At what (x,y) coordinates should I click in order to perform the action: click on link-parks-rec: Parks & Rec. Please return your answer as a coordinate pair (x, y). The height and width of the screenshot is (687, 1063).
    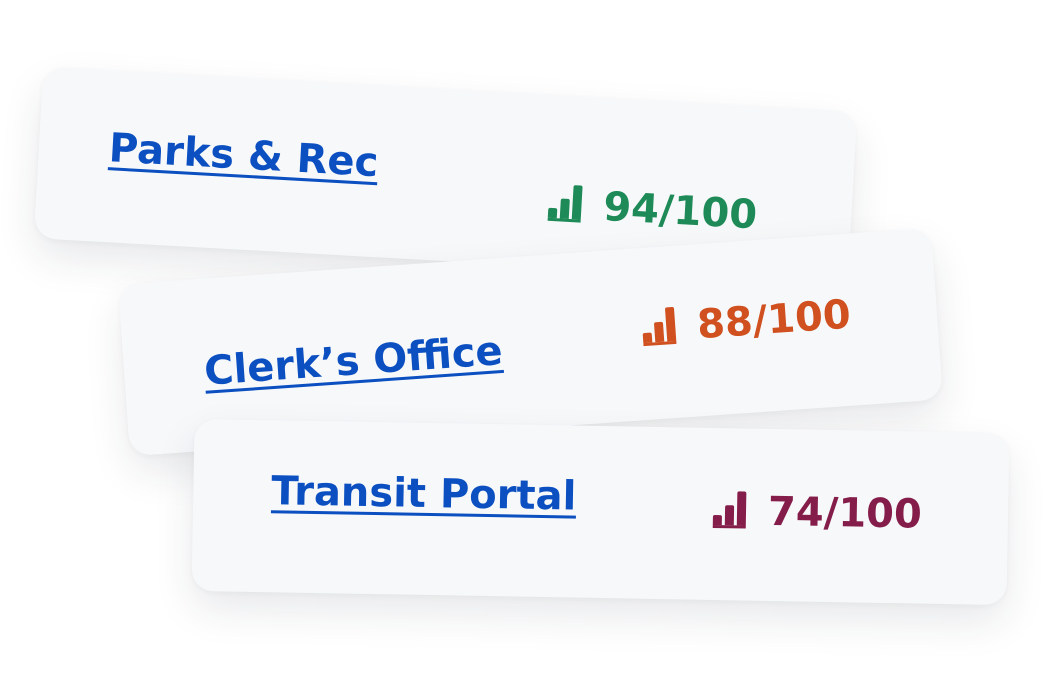
    Looking at the image, I should click on (243, 156).